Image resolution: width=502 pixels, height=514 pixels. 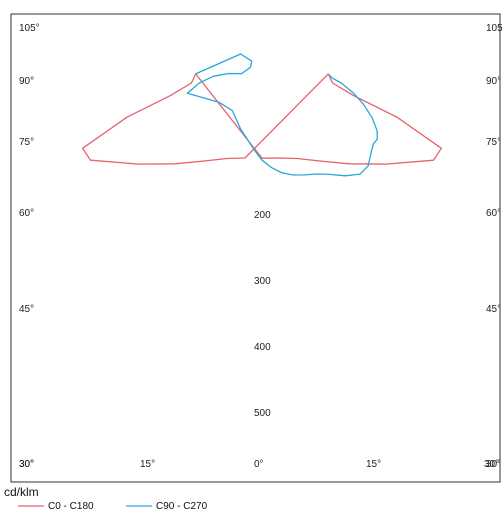 What do you see at coordinates (29, 28) in the screenshot?
I see `left-angle-label: 105°` at bounding box center [29, 28].